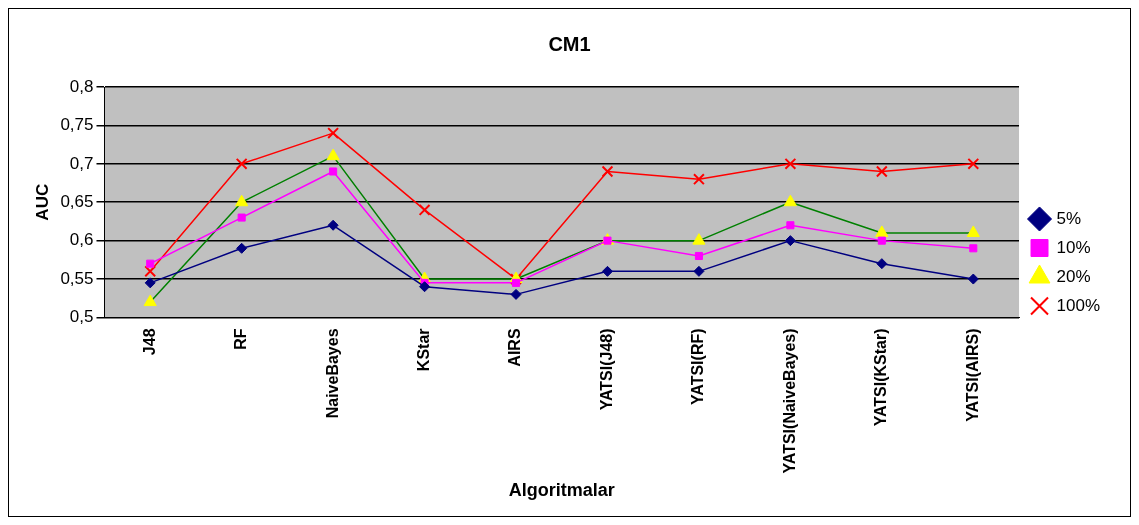 This screenshot has height=525, width=1139. Describe the element at coordinates (1073, 276) in the screenshot. I see `legend-label: 20%` at that location.